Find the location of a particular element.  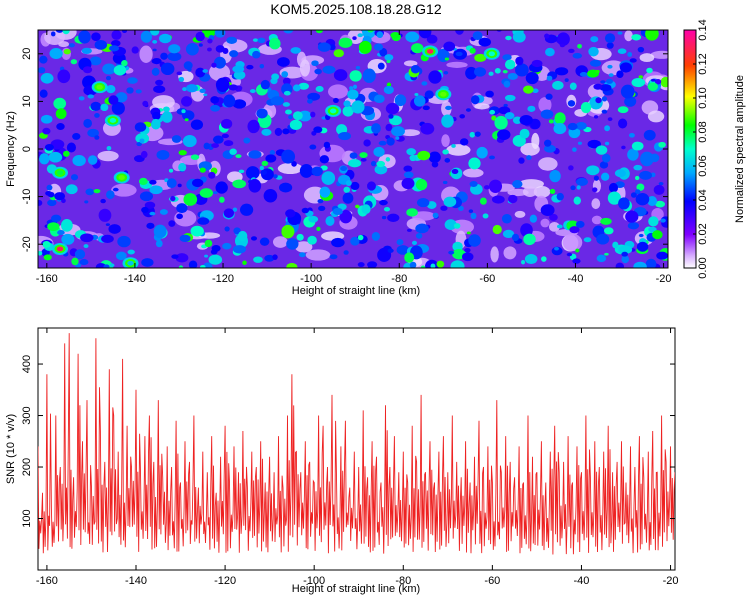

colorbar-title: Normalized spectral amplitude is located at coordinates (740, 149).